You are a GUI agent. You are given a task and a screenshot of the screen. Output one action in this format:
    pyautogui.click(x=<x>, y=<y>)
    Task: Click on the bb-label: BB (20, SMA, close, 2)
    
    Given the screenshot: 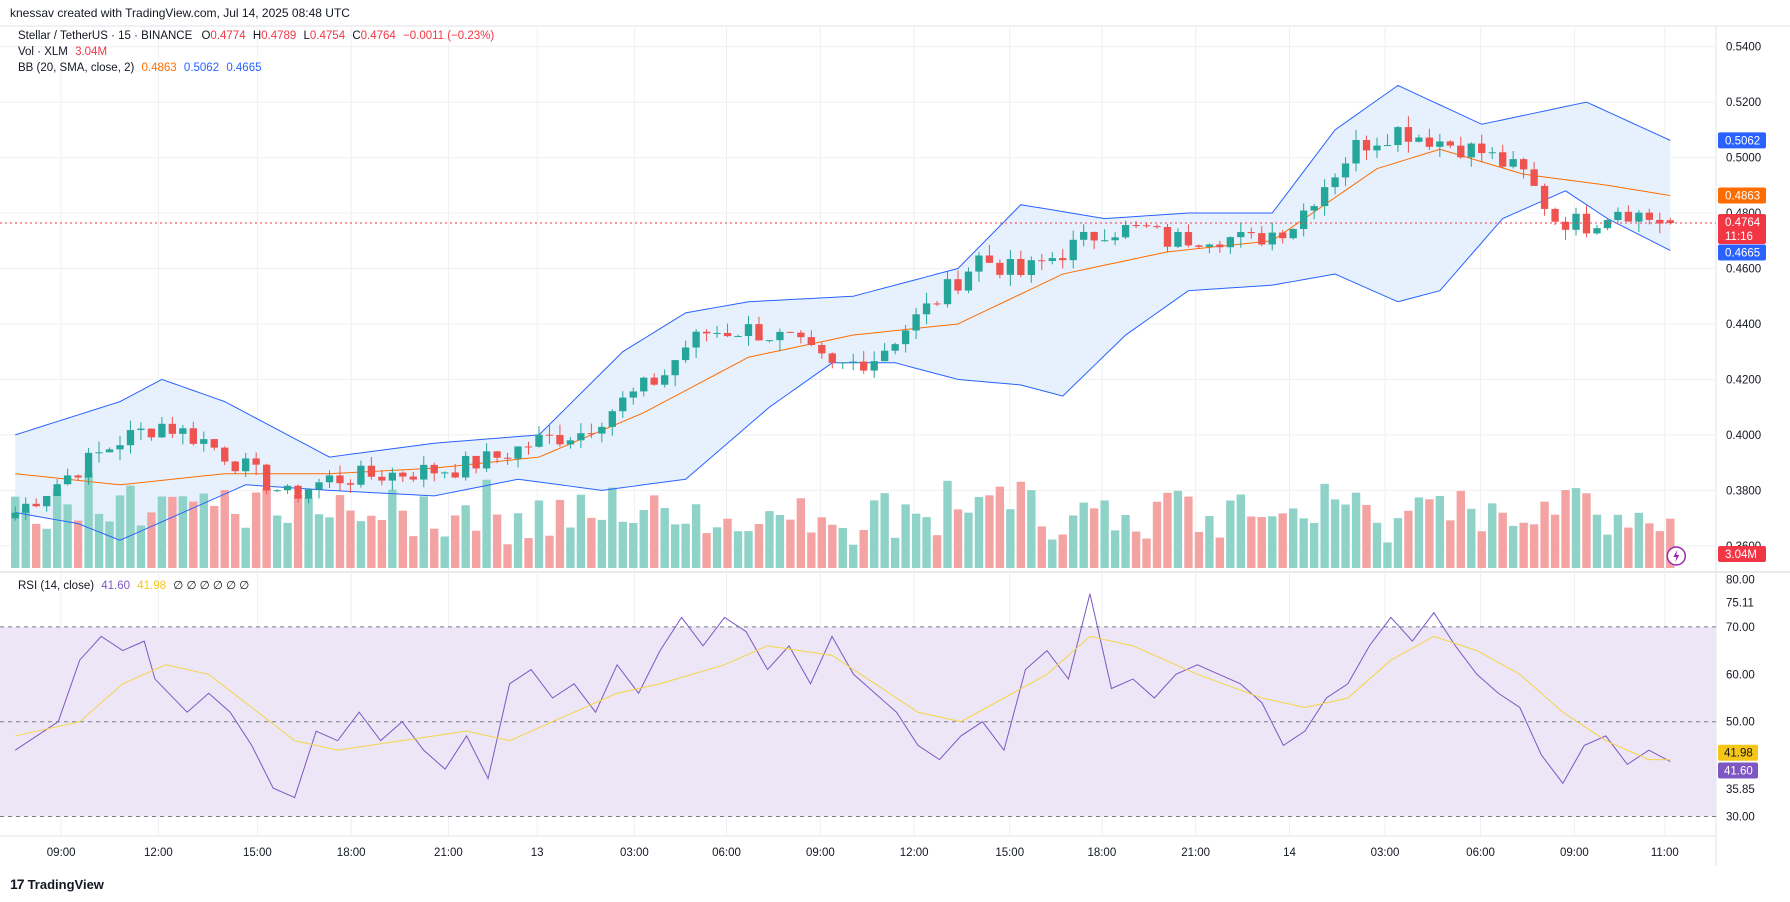 What is the action you would take?
    pyautogui.click(x=76, y=68)
    